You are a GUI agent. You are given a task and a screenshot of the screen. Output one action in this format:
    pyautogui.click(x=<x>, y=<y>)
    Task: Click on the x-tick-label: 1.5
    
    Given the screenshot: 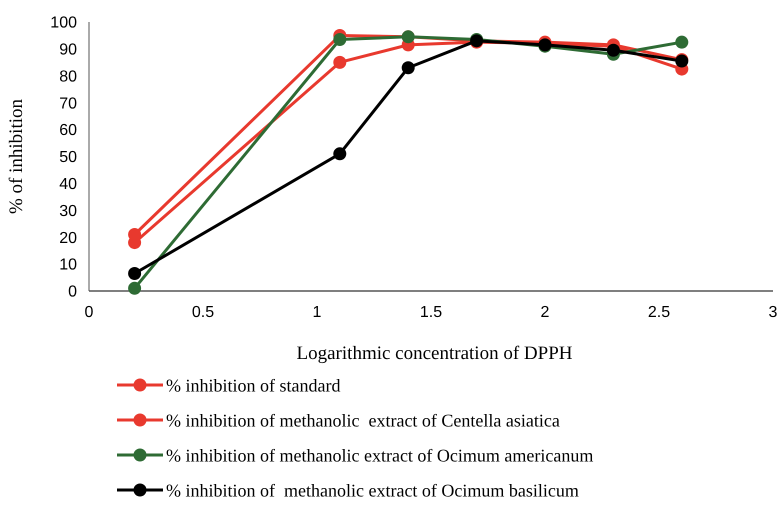 What is the action you would take?
    pyautogui.click(x=431, y=312)
    